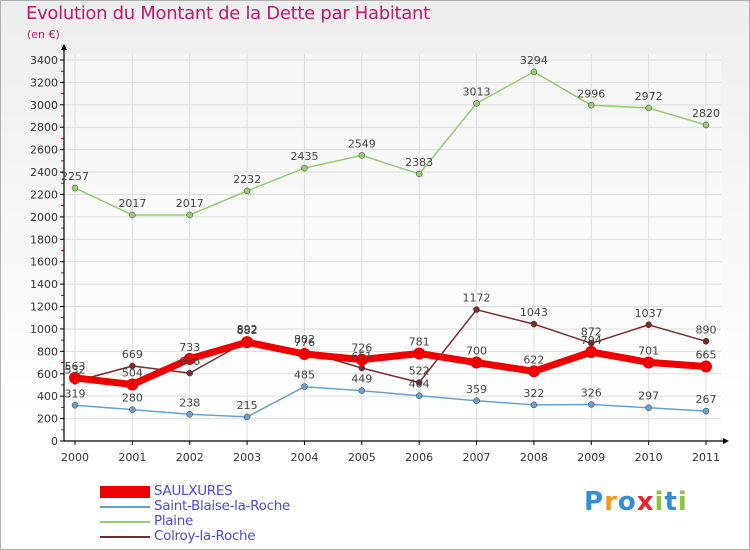 The height and width of the screenshot is (550, 750). Describe the element at coordinates (362, 457) in the screenshot. I see `x-tick-label: 2005` at that location.